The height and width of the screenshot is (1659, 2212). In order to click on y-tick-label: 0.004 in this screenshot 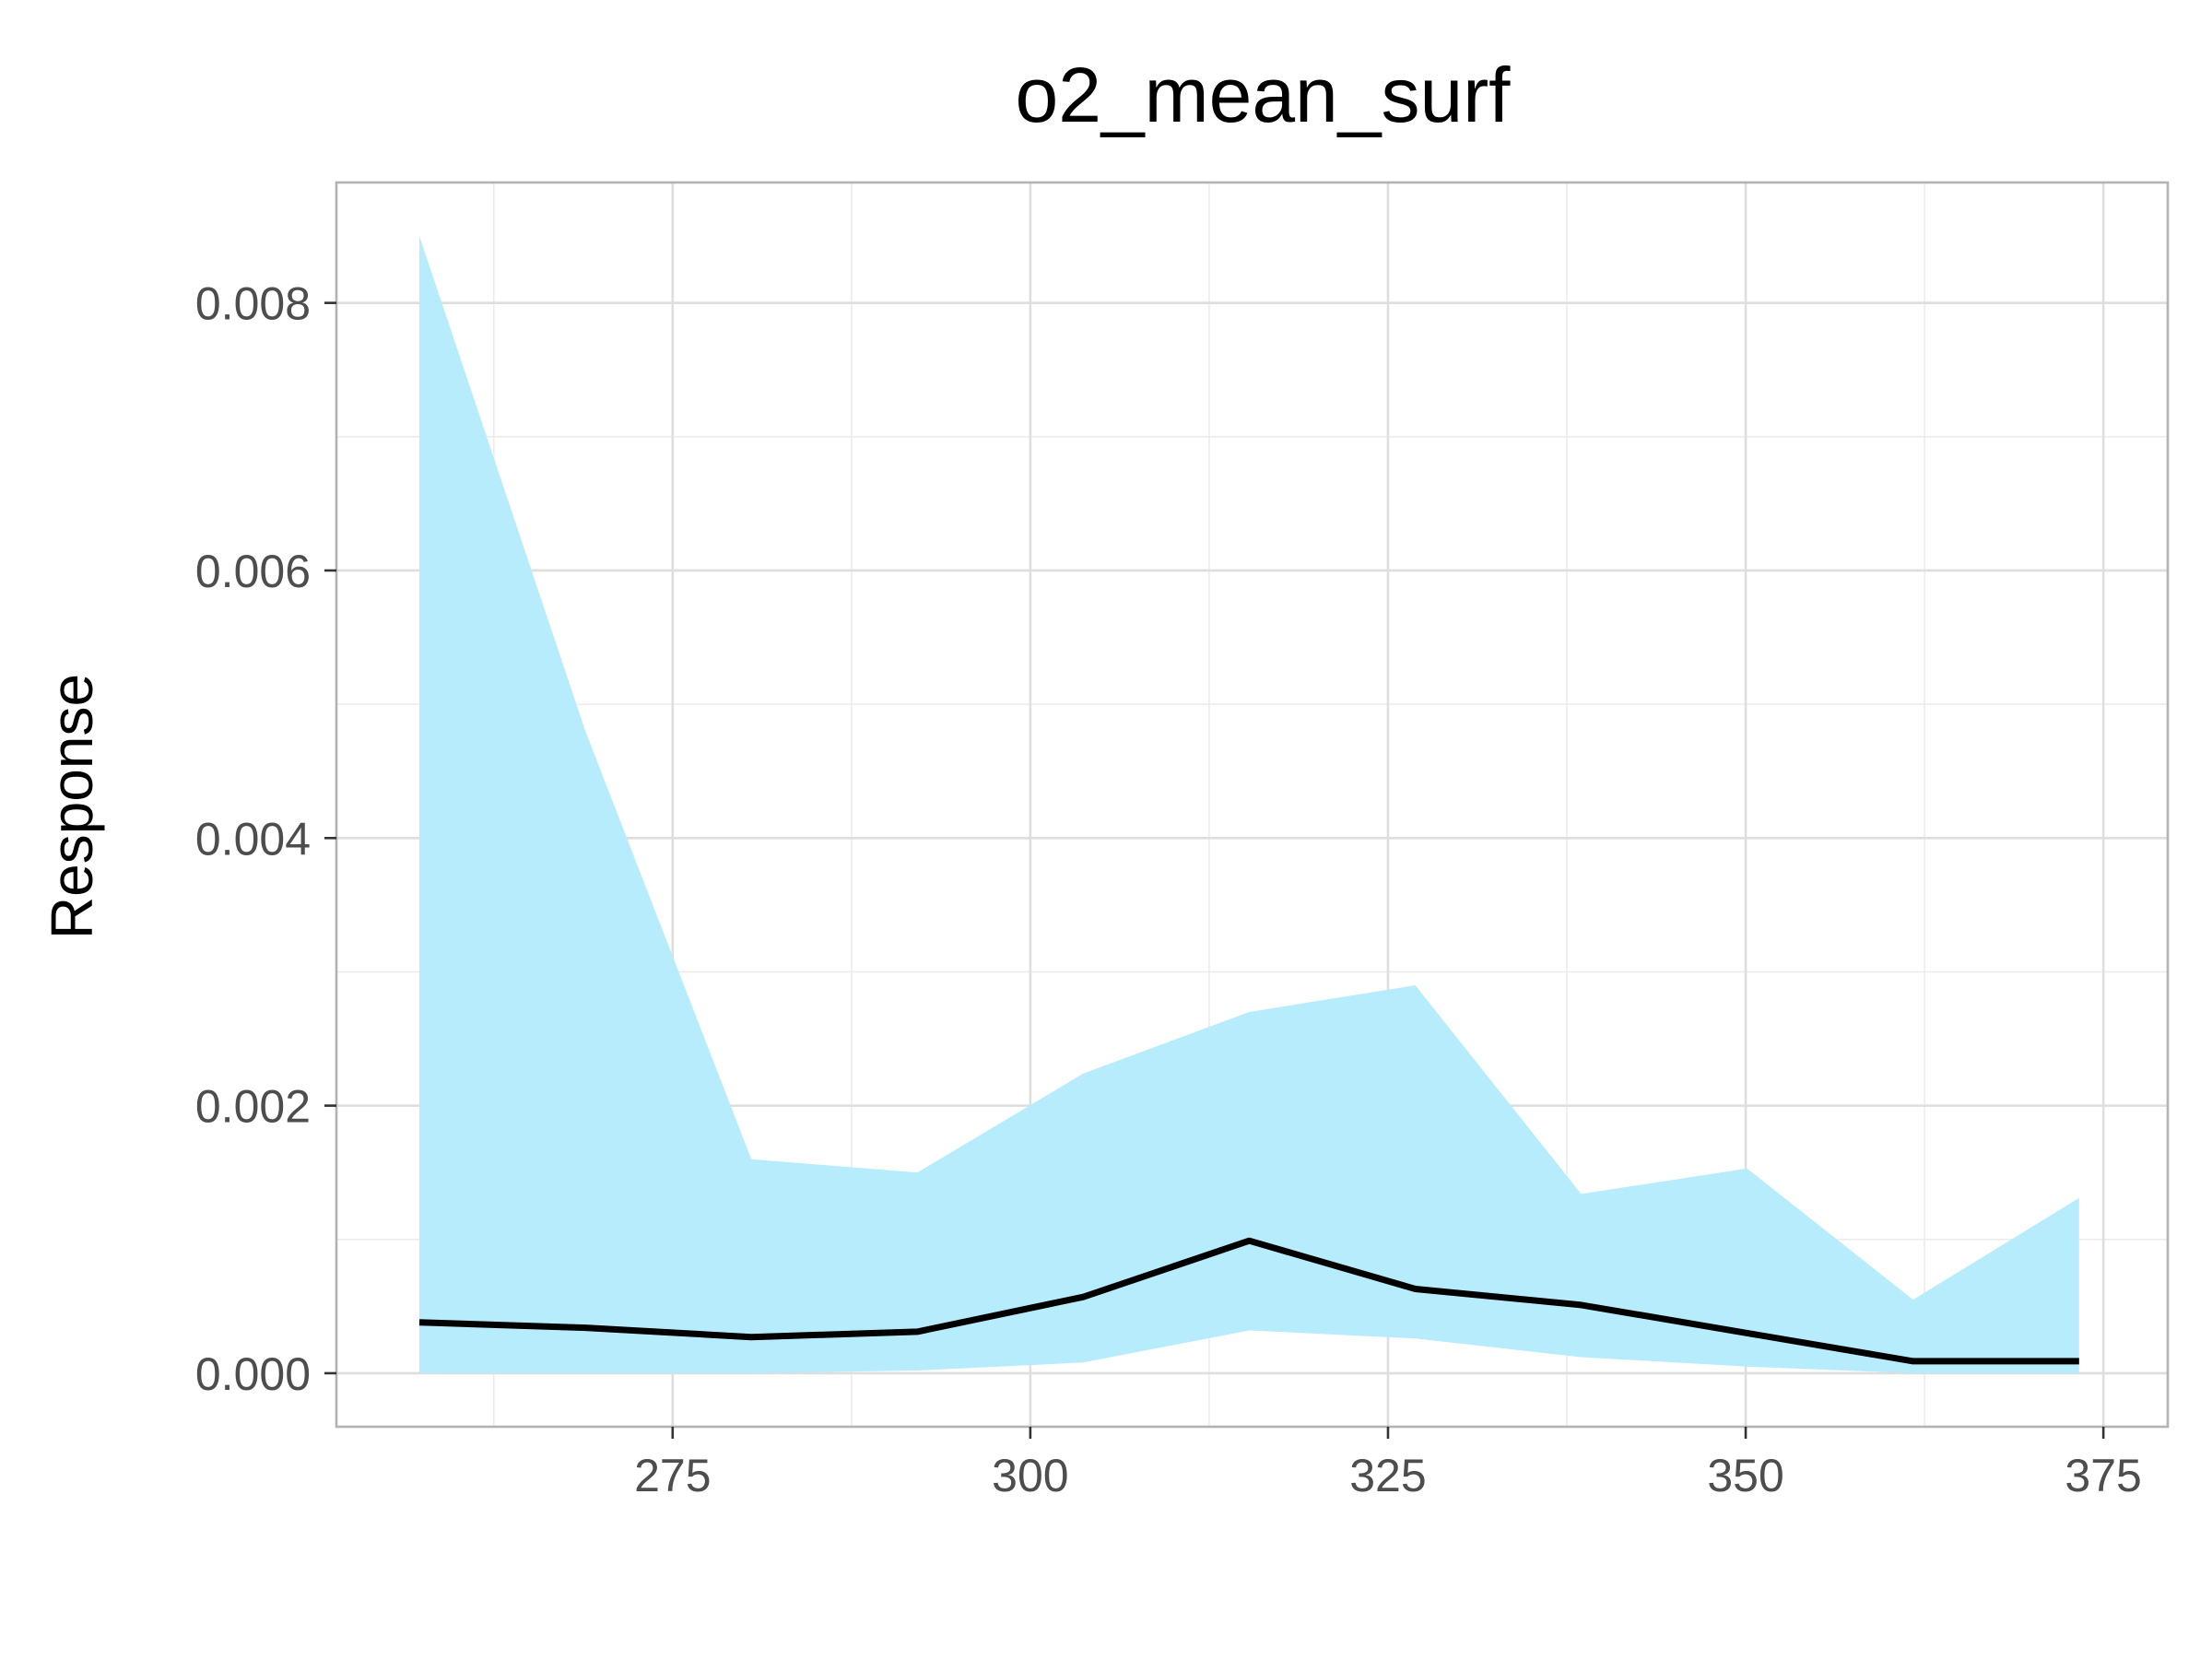, I will do `click(253, 839)`.